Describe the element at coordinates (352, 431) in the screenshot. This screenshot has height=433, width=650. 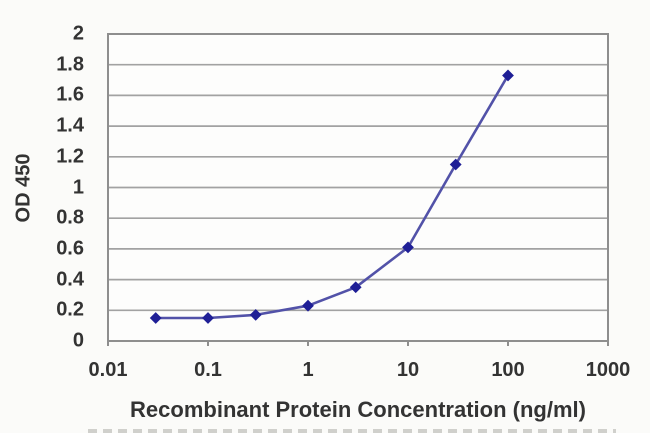
I see `cropped-watermark-text-row` at that location.